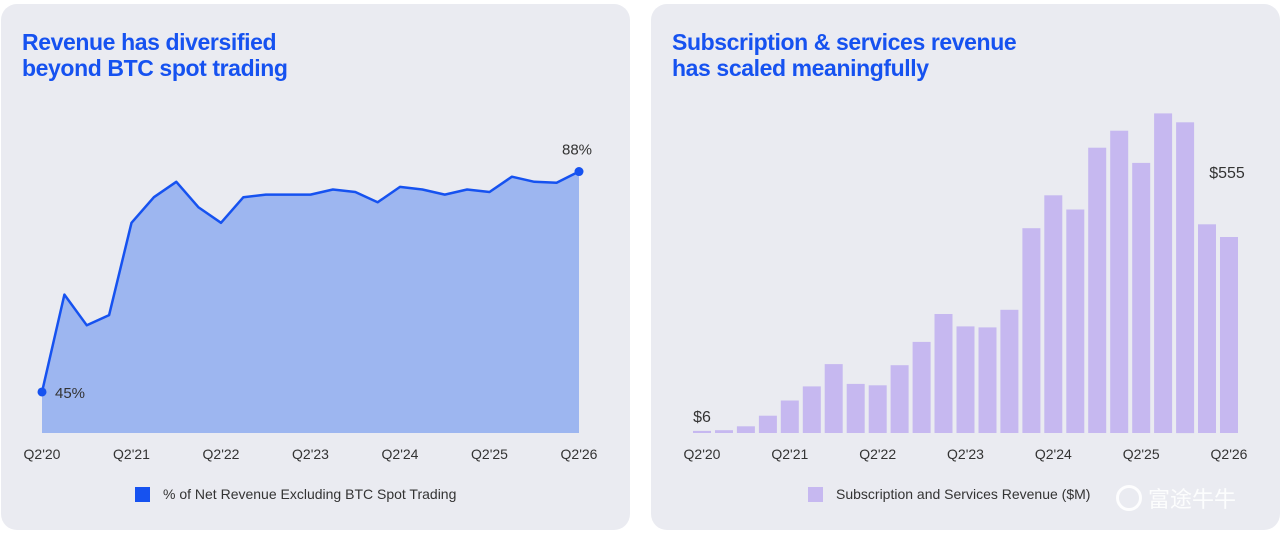  Describe the element at coordinates (149, 42) in the screenshot. I see `left-title-line-1: Revenue has diversified` at that location.